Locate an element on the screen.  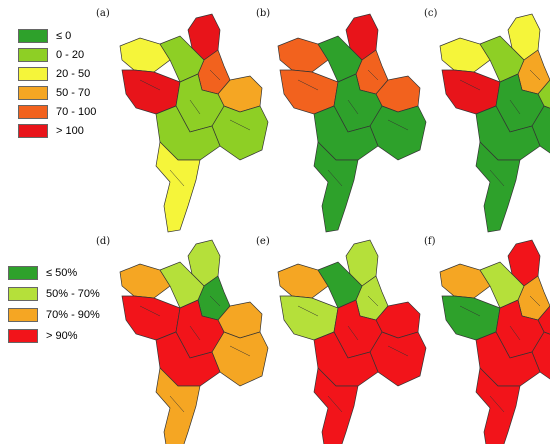
legend-item: ≤ 50% is located at coordinates (54, 272).